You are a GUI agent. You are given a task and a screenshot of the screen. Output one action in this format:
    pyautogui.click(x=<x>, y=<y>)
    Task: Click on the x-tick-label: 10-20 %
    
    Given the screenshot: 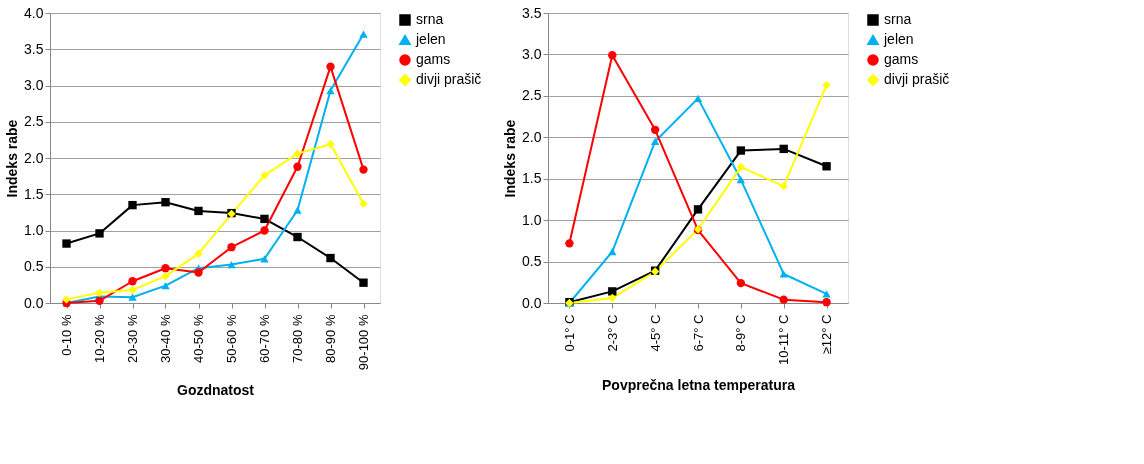 What is the action you would take?
    pyautogui.click(x=99, y=338)
    